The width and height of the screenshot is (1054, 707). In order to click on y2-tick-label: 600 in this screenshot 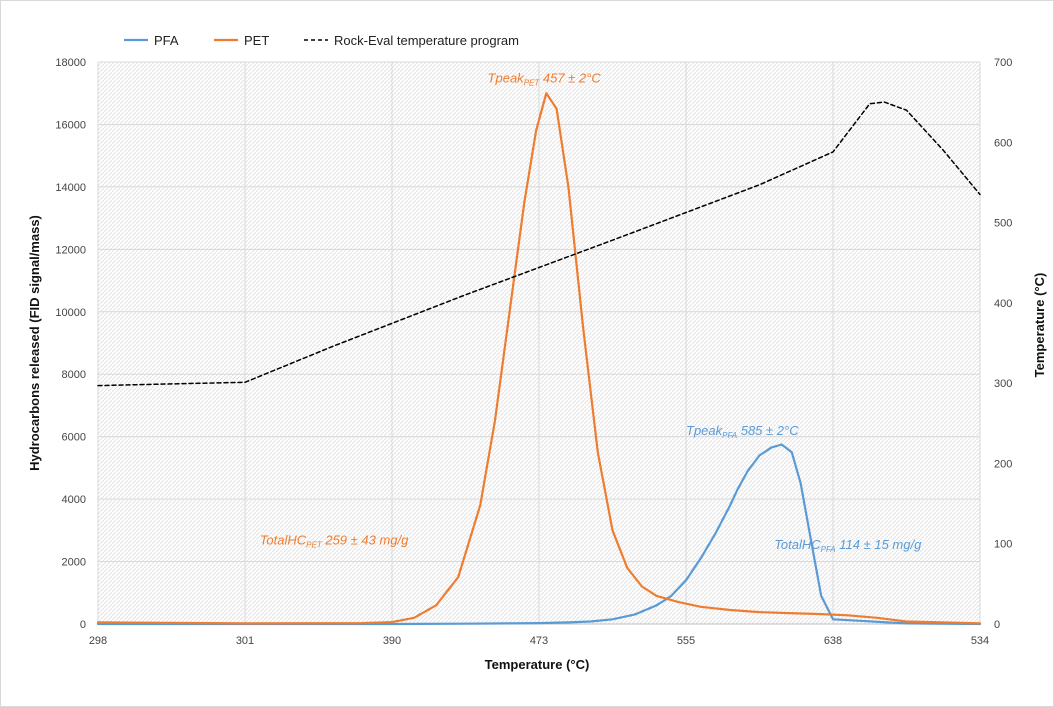, I will do `click(1003, 143)`.